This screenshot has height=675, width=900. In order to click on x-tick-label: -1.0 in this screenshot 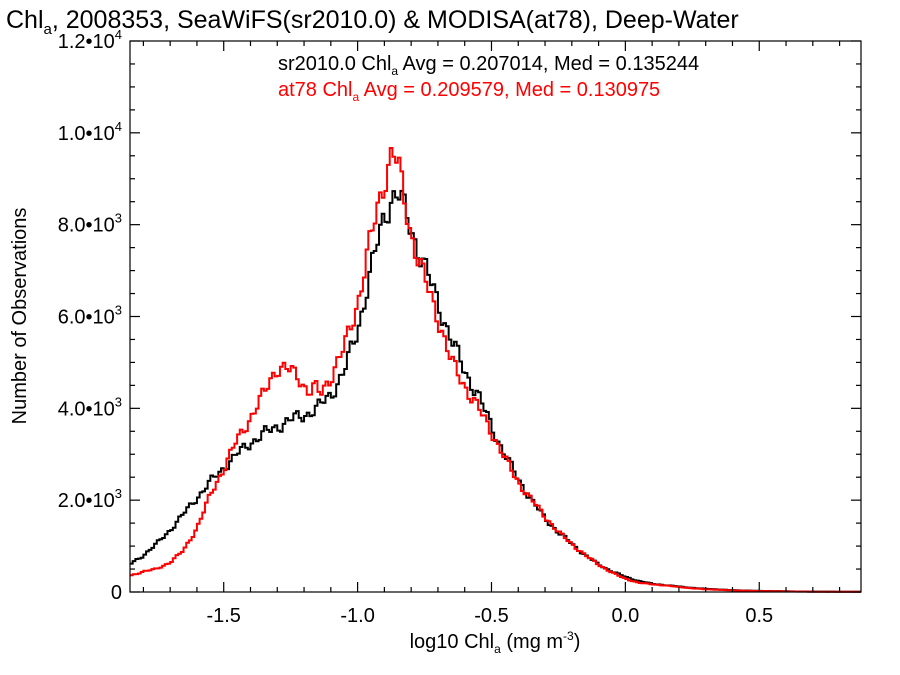, I will do `click(357, 616)`.